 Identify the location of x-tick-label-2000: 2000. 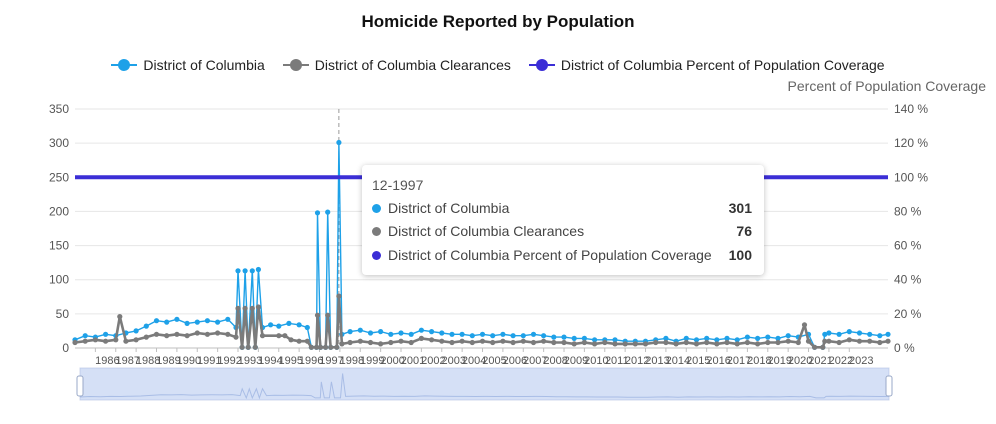
(392, 361).